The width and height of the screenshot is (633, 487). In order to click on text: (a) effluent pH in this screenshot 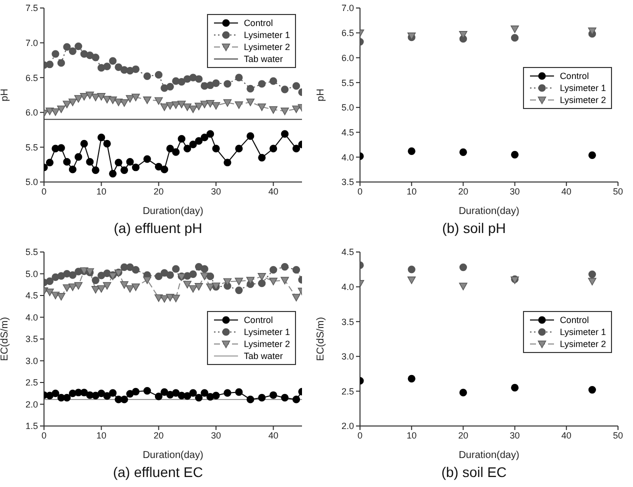, I will do `click(158, 228)`.